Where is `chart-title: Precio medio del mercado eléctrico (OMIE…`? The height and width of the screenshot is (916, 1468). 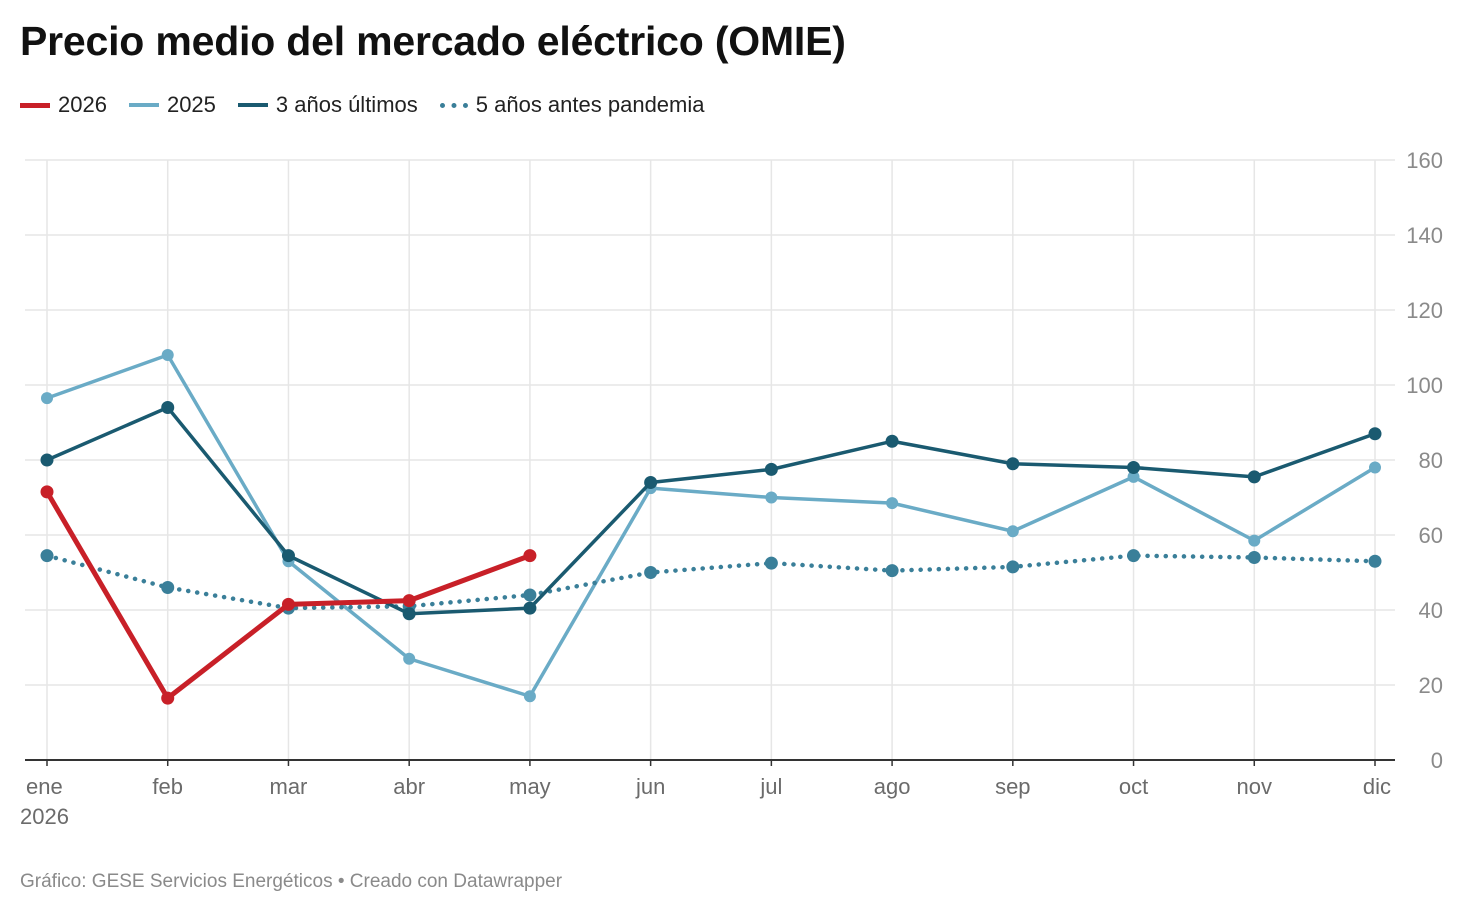 chart-title: Precio medio del mercado eléctrico (OMIE… is located at coordinates (433, 41).